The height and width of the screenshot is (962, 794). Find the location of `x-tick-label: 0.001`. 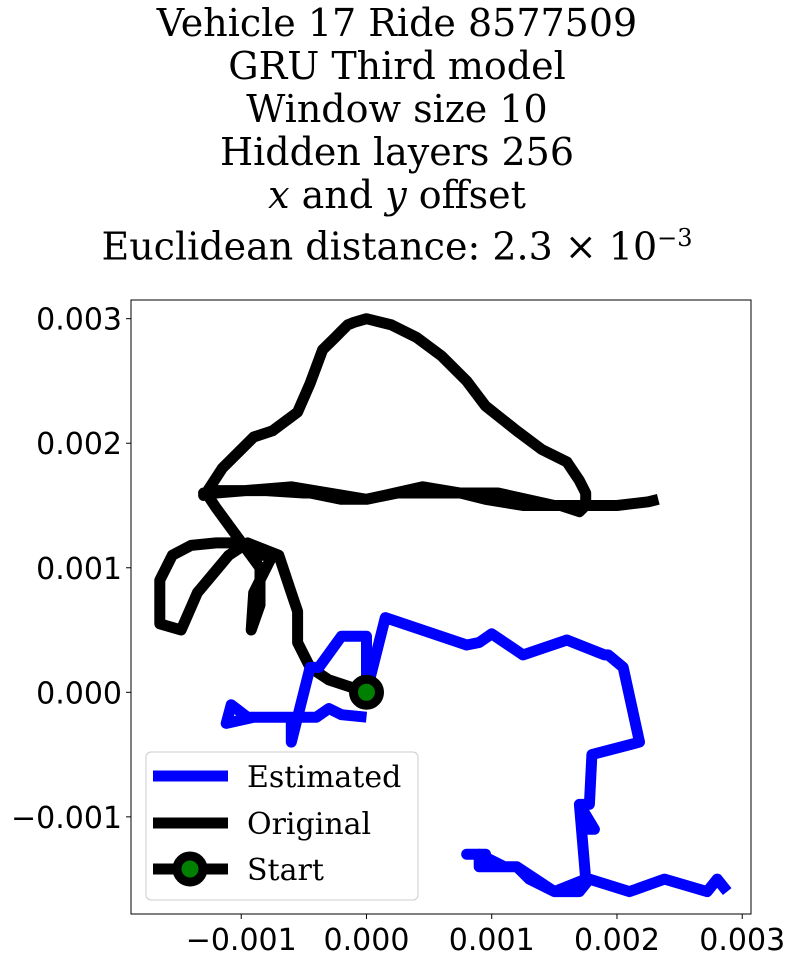

x-tick-label: 0.001 is located at coordinates (492, 940).